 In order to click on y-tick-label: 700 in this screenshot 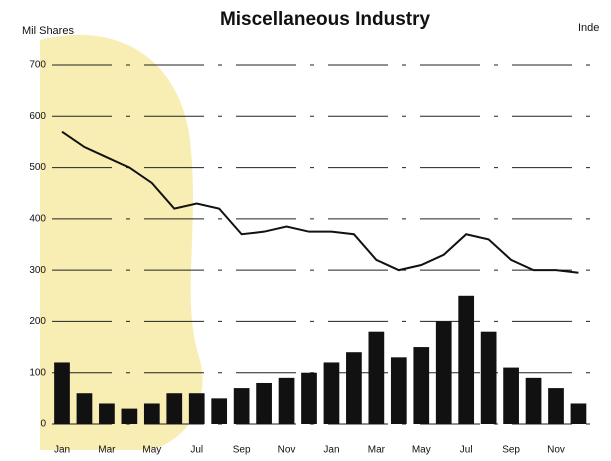, I will do `click(37, 65)`.